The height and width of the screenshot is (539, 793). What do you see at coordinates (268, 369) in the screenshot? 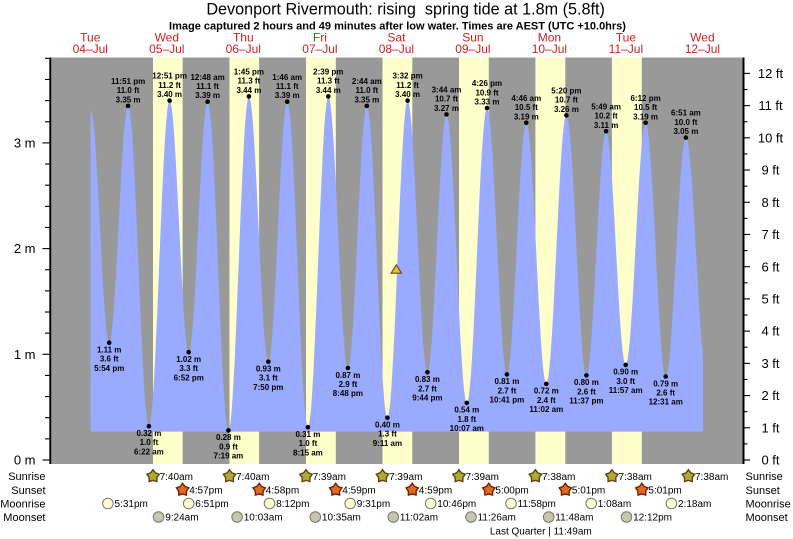
I see `svg-text: 0.93 m` at bounding box center [268, 369].